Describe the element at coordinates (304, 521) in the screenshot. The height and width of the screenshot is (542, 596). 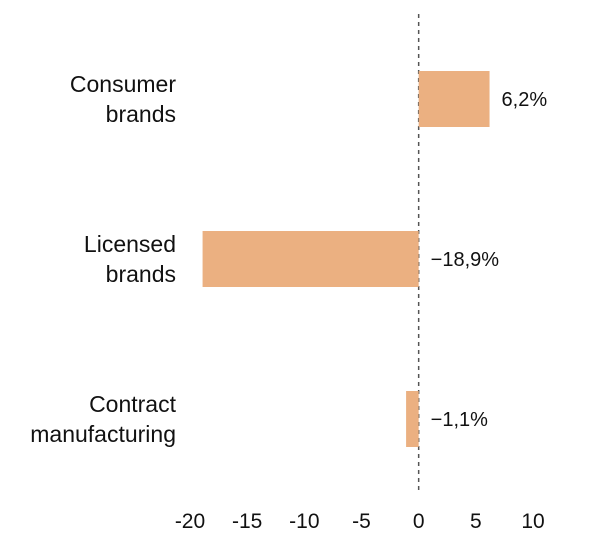
I see `x-tick-label: -10` at that location.